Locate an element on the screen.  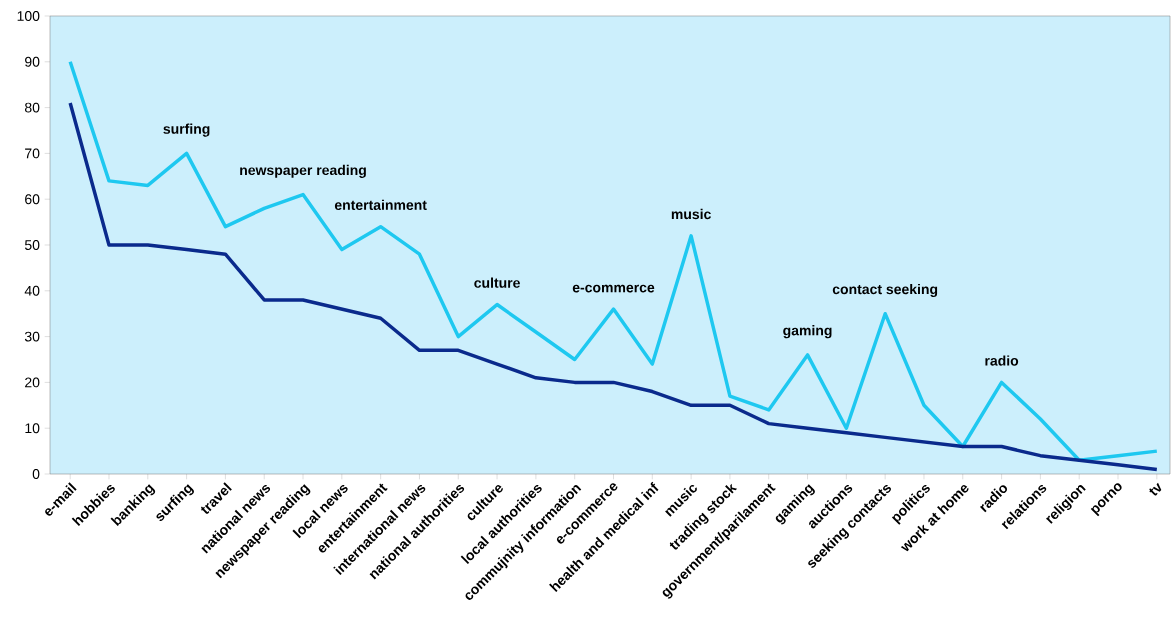
annotation: culture is located at coordinates (497, 282).